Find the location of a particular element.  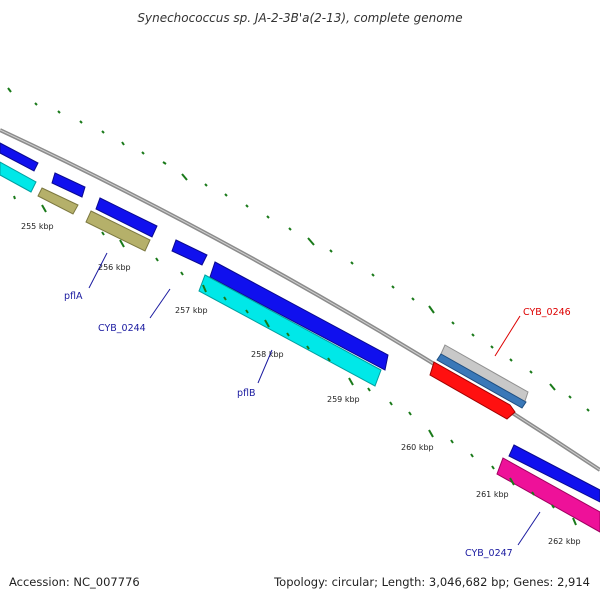

tick-label-255: 255 kbp is located at coordinates (37, 226).